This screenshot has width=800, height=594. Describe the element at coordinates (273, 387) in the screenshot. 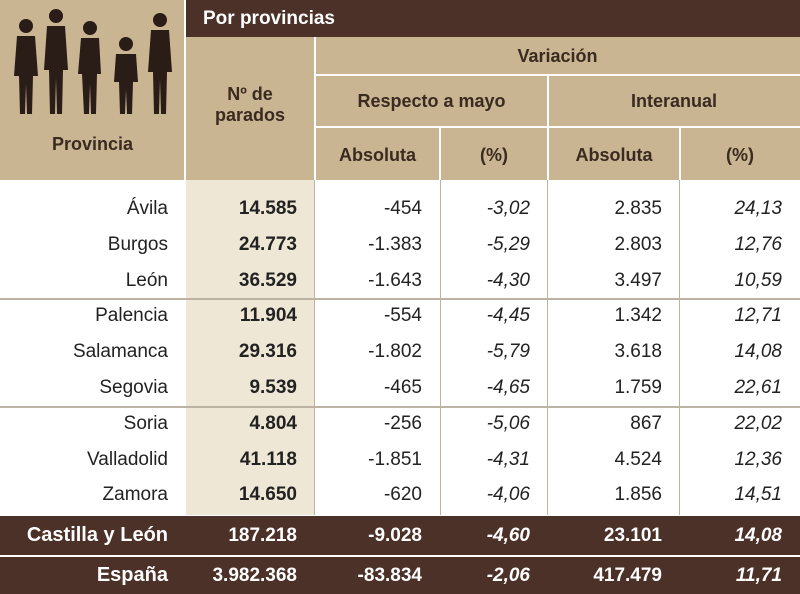

I see `unemployed: 9.539` at that location.